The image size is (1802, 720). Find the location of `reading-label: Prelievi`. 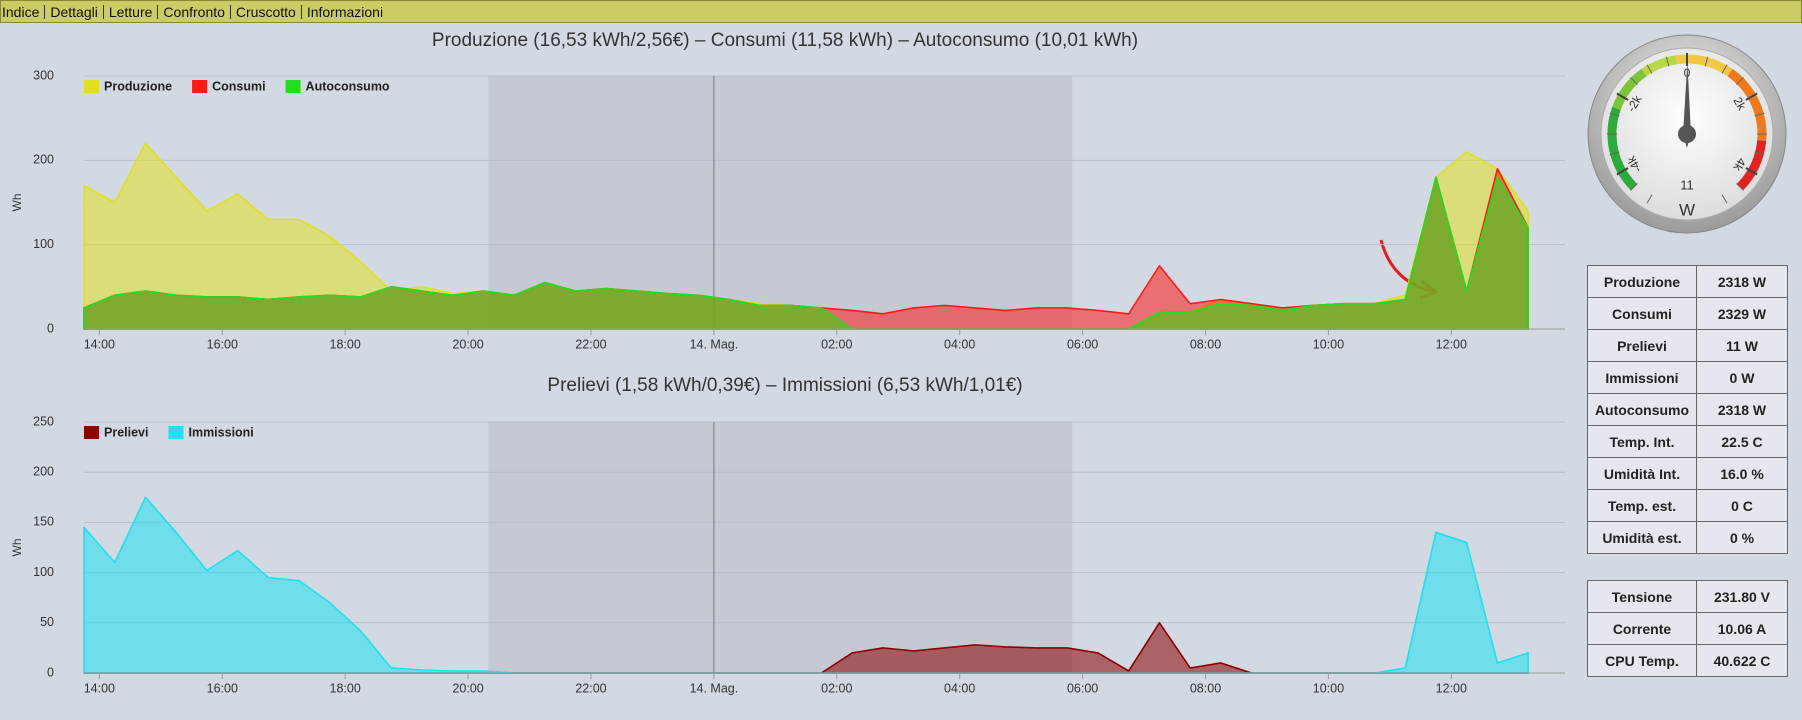

reading-label: Prelievi is located at coordinates (1642, 345).